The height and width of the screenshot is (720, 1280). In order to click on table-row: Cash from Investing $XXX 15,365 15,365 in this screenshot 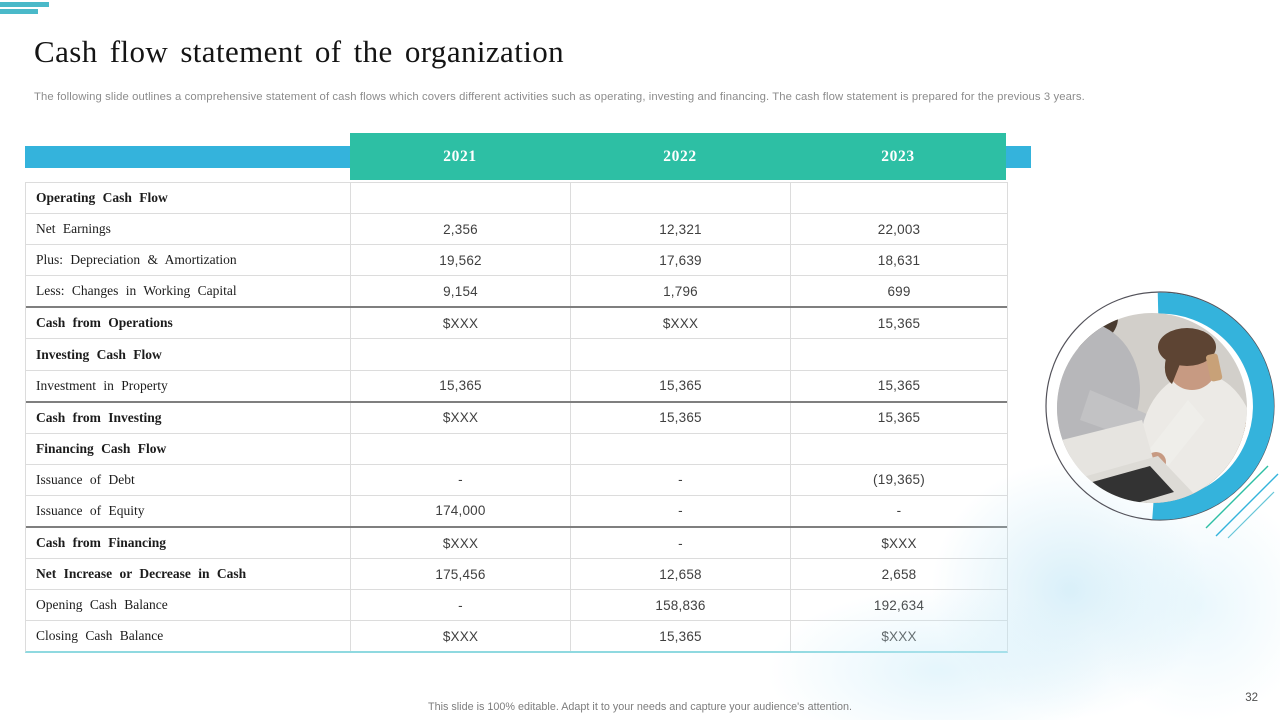, I will do `click(516, 416)`.